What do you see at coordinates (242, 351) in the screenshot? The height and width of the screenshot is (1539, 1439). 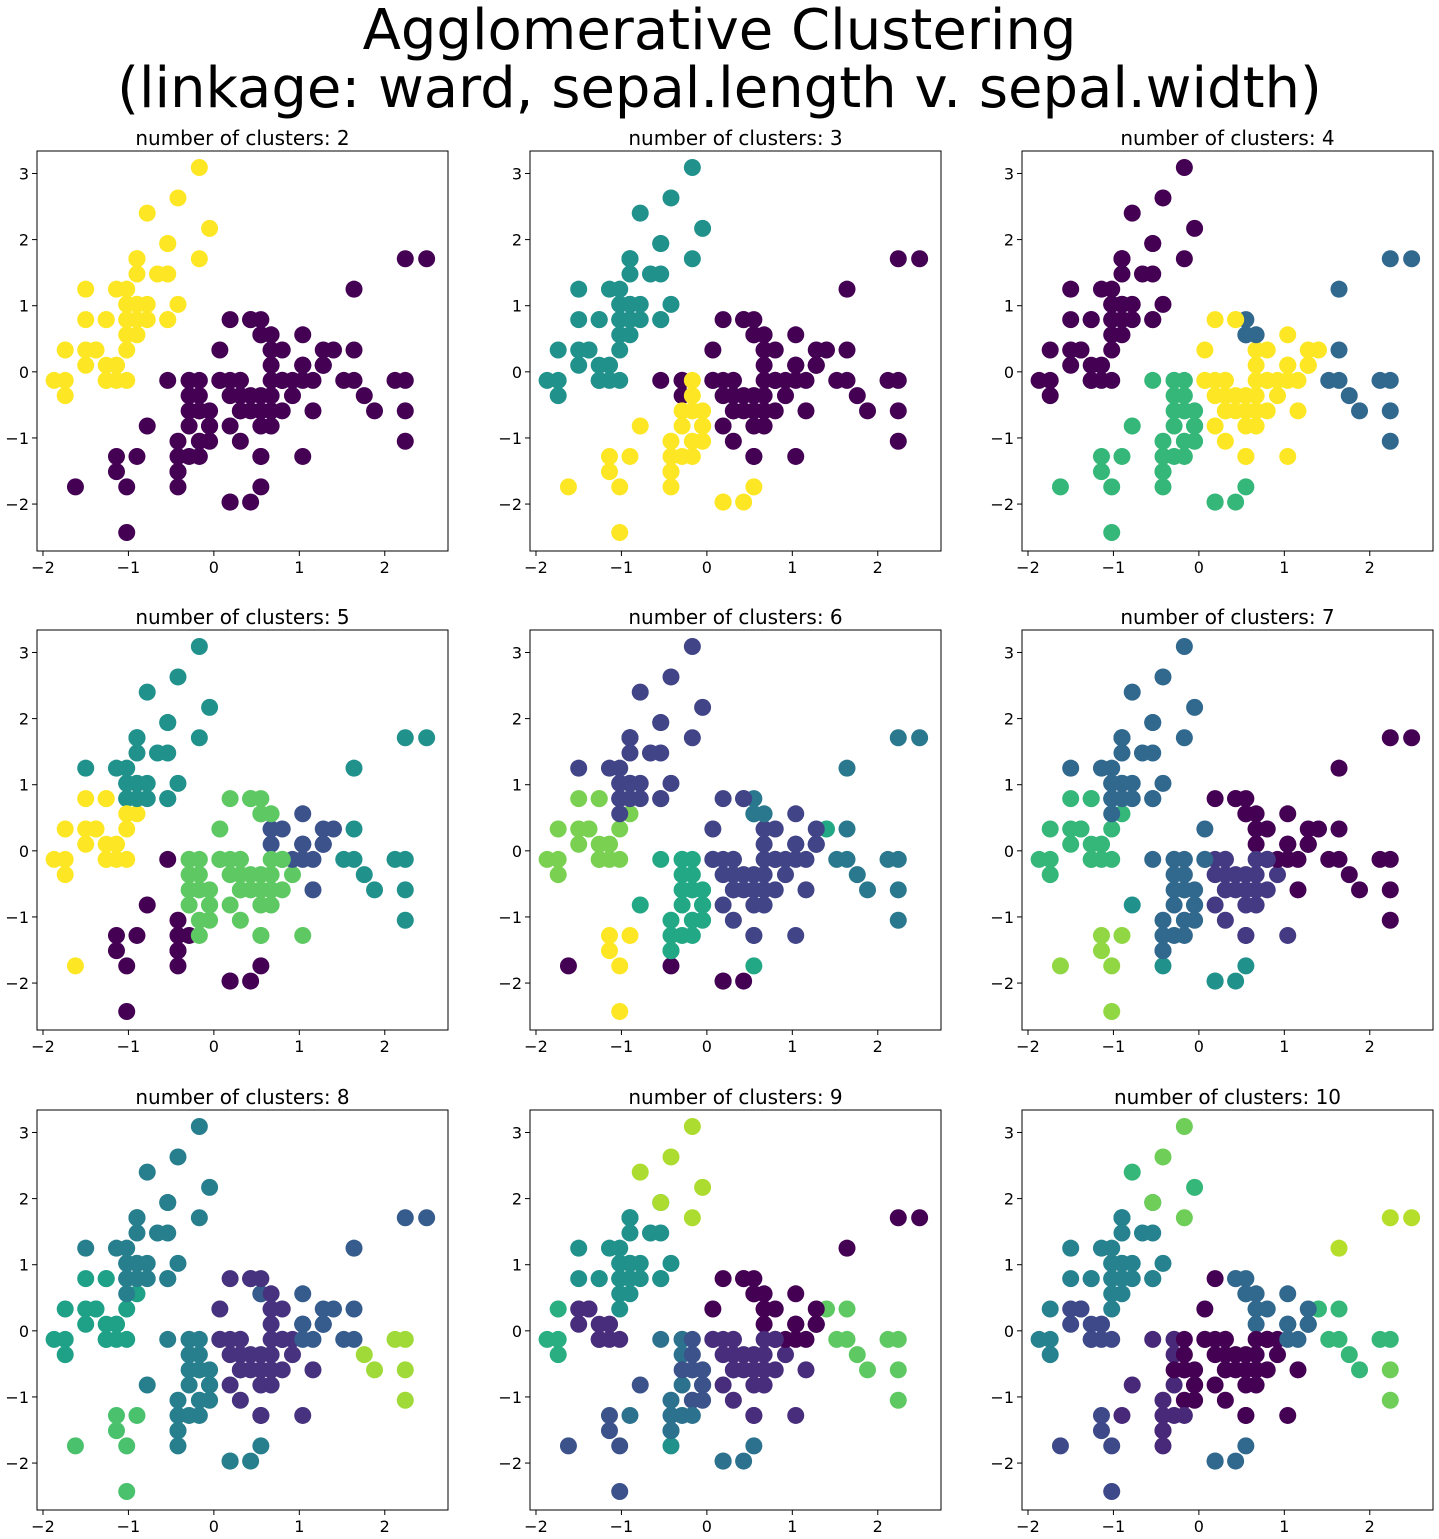 I see `axes-frame` at bounding box center [242, 351].